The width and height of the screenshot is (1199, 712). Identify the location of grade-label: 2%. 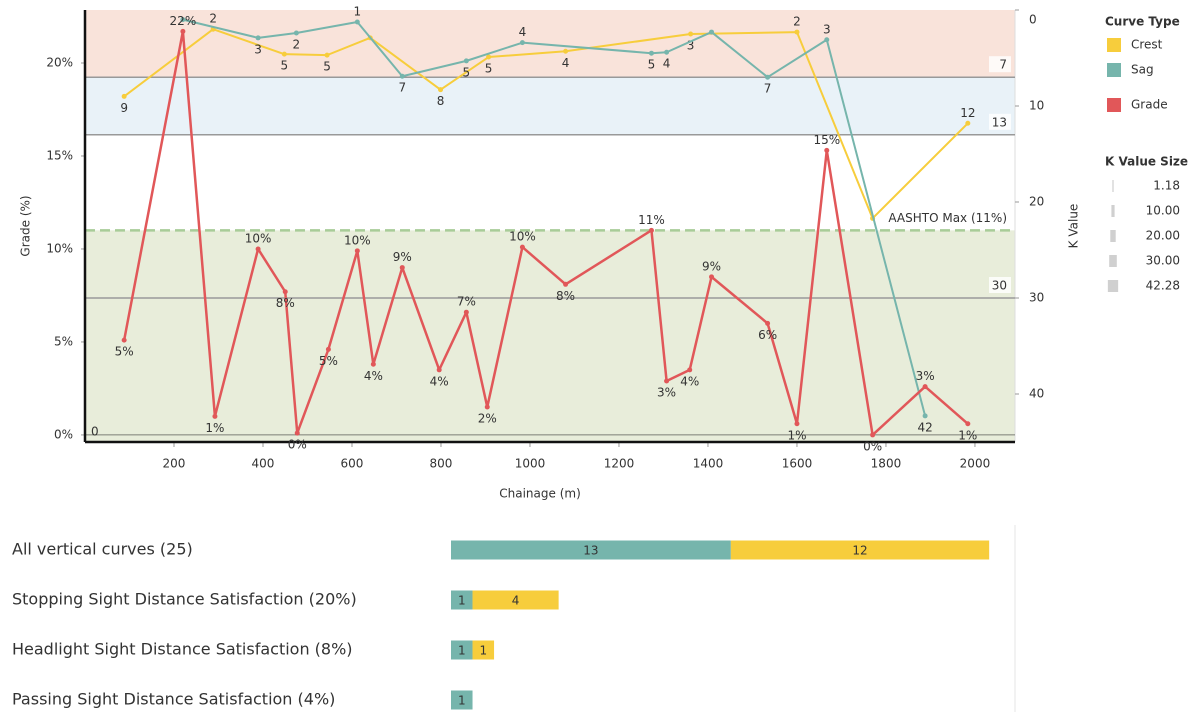
(487, 419).